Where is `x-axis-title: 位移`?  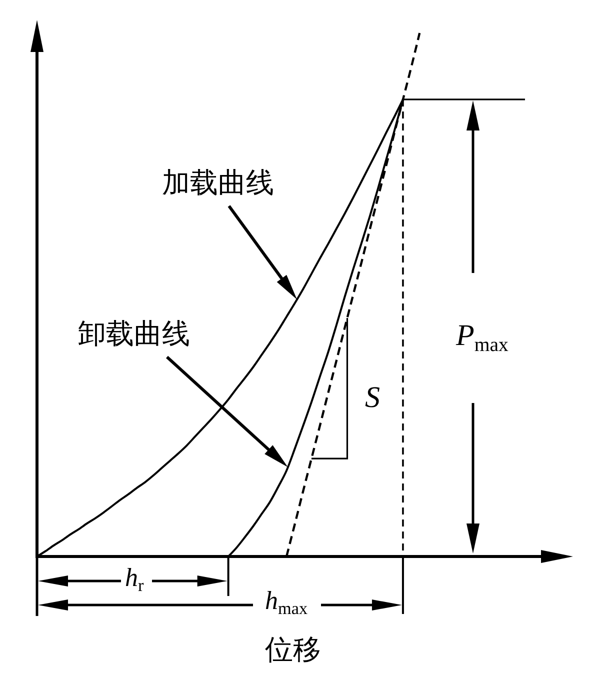
x-axis-title: 位移 is located at coordinates (293, 650).